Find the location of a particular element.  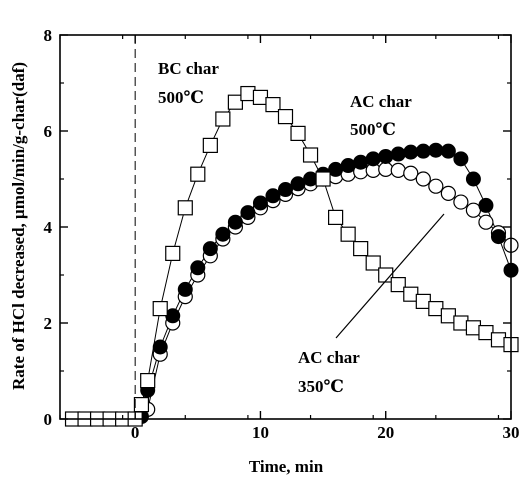

y-tick-label: 8 is located at coordinates (48, 35).